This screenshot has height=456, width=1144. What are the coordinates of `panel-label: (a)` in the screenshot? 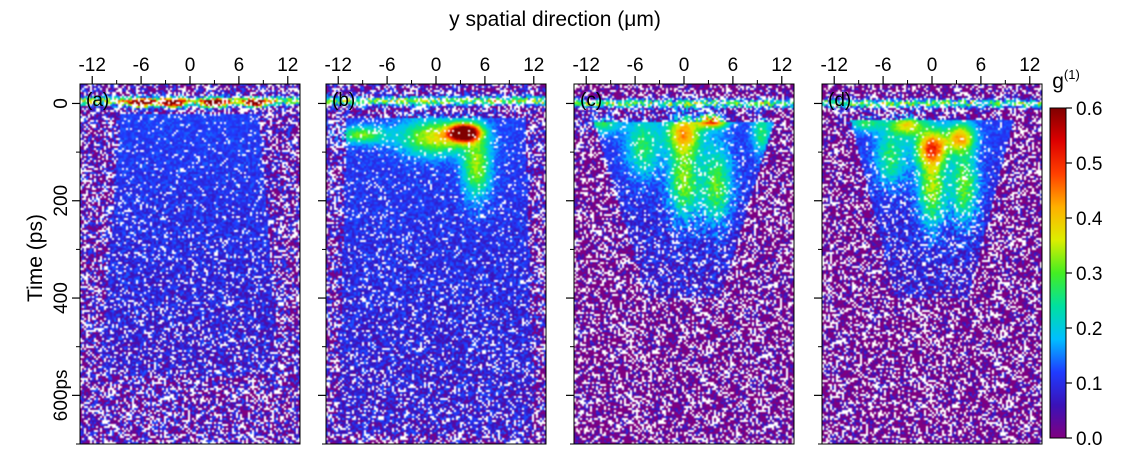 It's located at (97, 100).